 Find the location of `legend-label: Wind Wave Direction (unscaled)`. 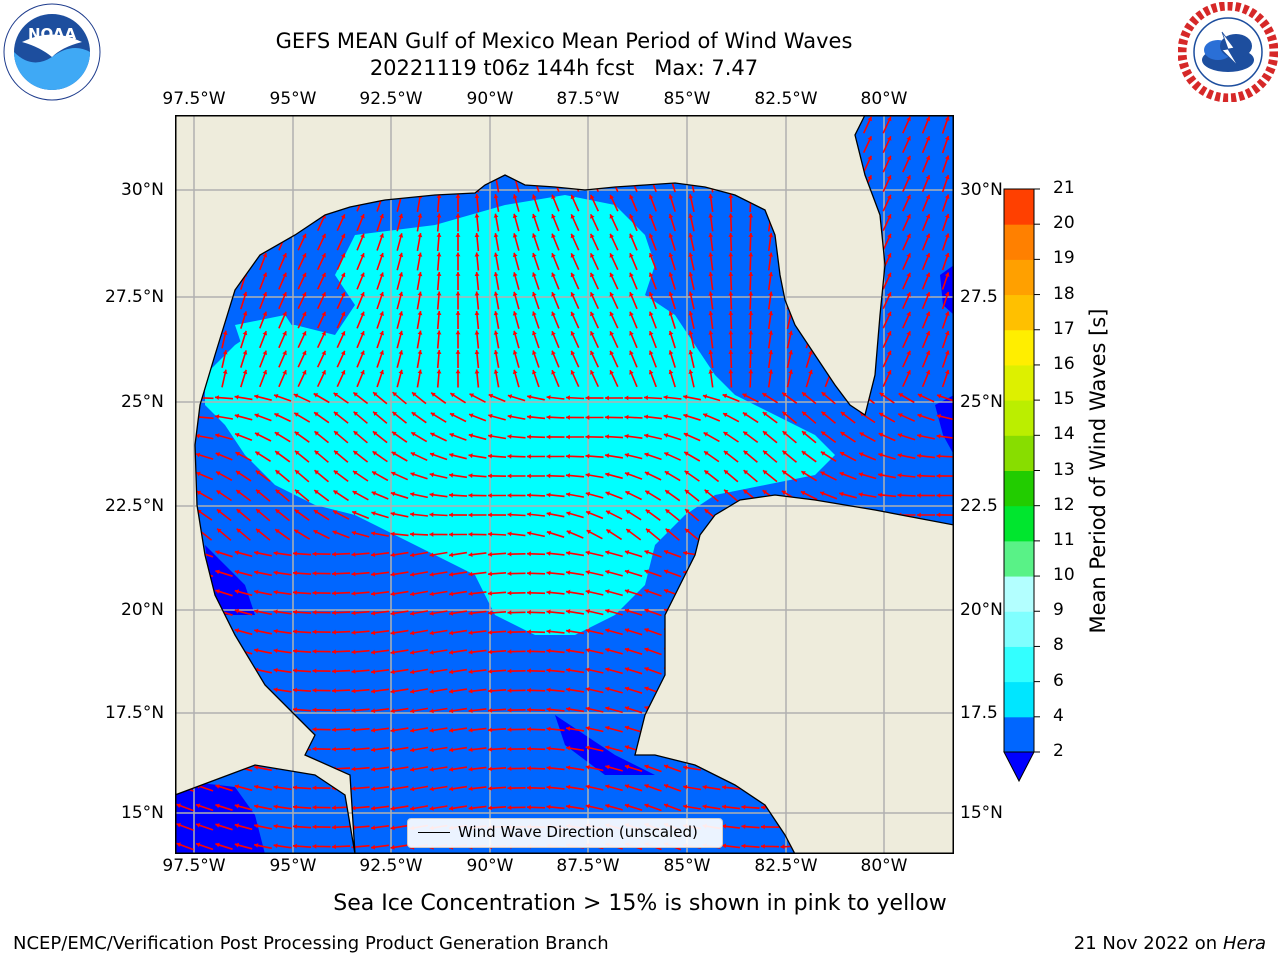

legend-label: Wind Wave Direction (unscaled) is located at coordinates (578, 832).